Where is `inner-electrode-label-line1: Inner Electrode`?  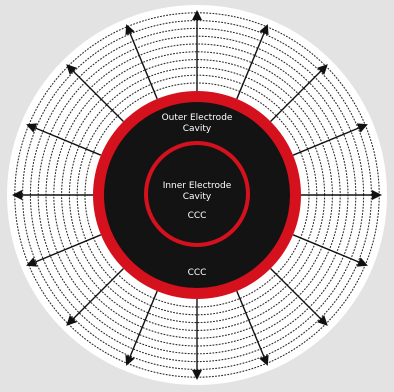 inner-electrode-label-line1: Inner Electrode is located at coordinates (197, 186).